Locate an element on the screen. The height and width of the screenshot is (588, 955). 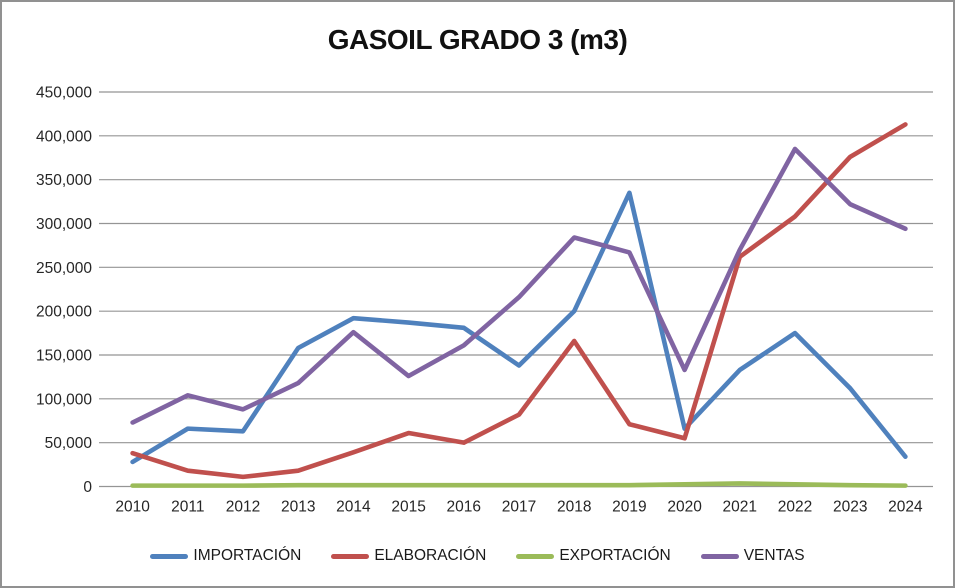
legend-label-ventas: VENTAS is located at coordinates (774, 555).